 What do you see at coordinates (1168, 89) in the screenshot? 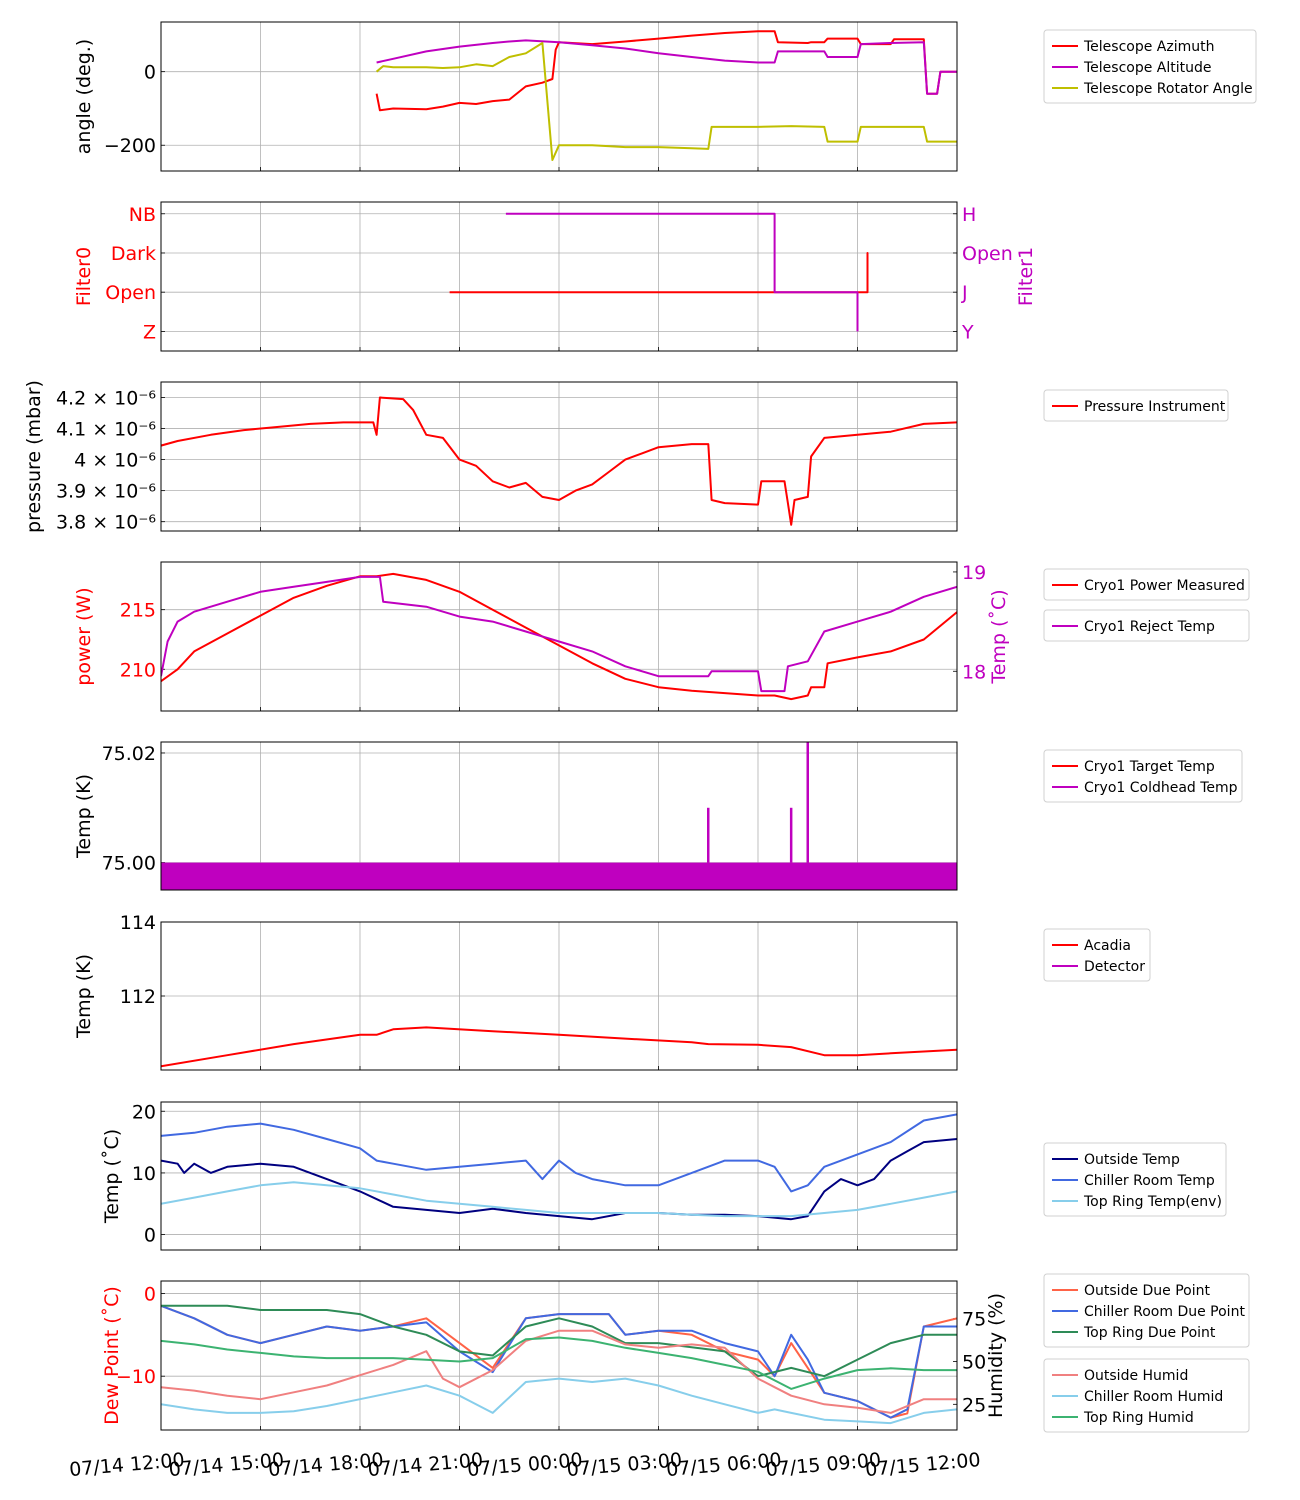
I see `legend-label: Telescope Rotator Angle` at bounding box center [1168, 89].